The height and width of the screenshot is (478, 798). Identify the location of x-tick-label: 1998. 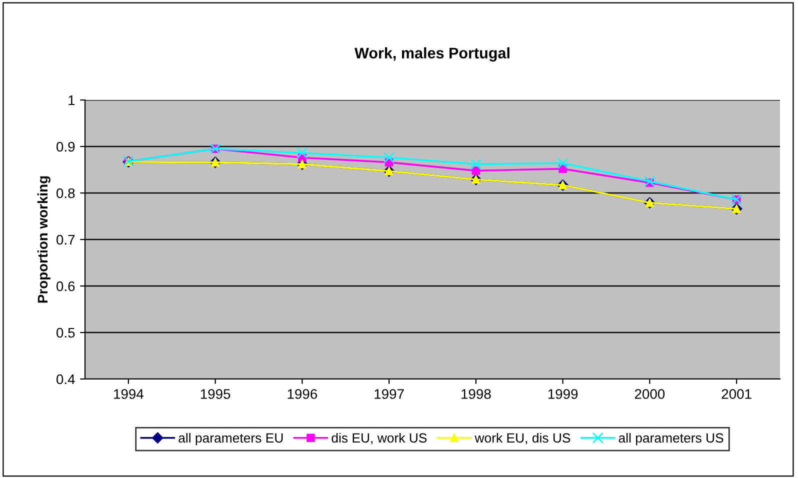
(476, 394).